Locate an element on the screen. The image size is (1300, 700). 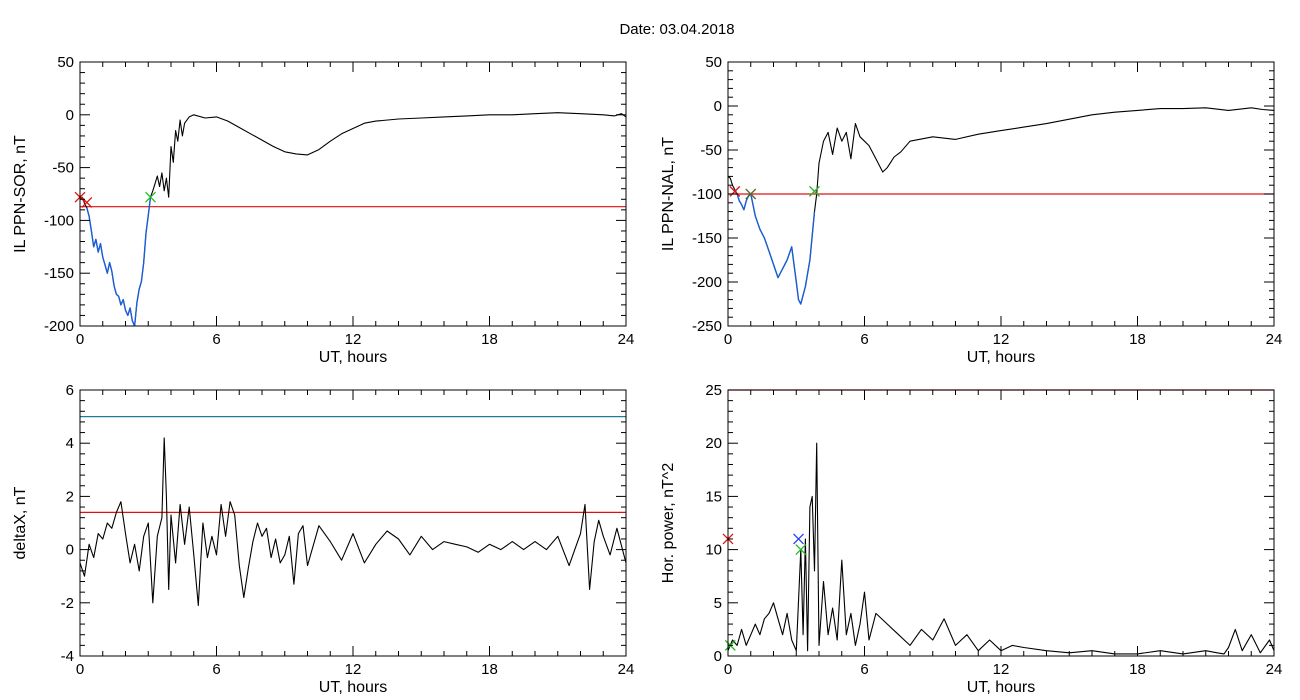
nal-ytick-label: -100 is located at coordinates (707, 194).